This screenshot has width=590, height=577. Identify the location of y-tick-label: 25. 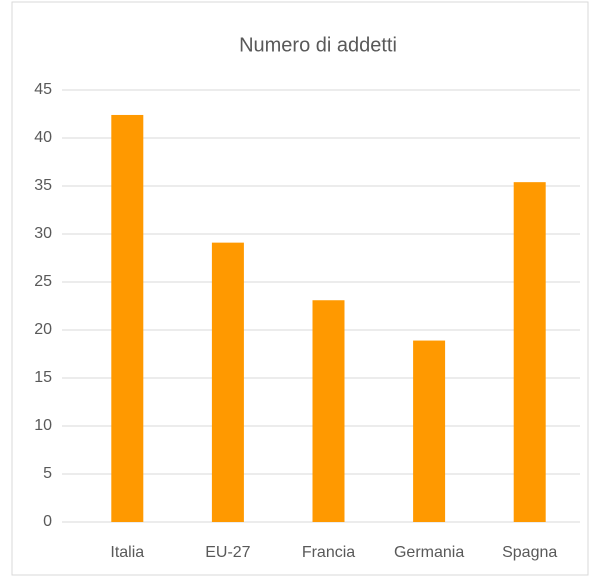
(43, 281).